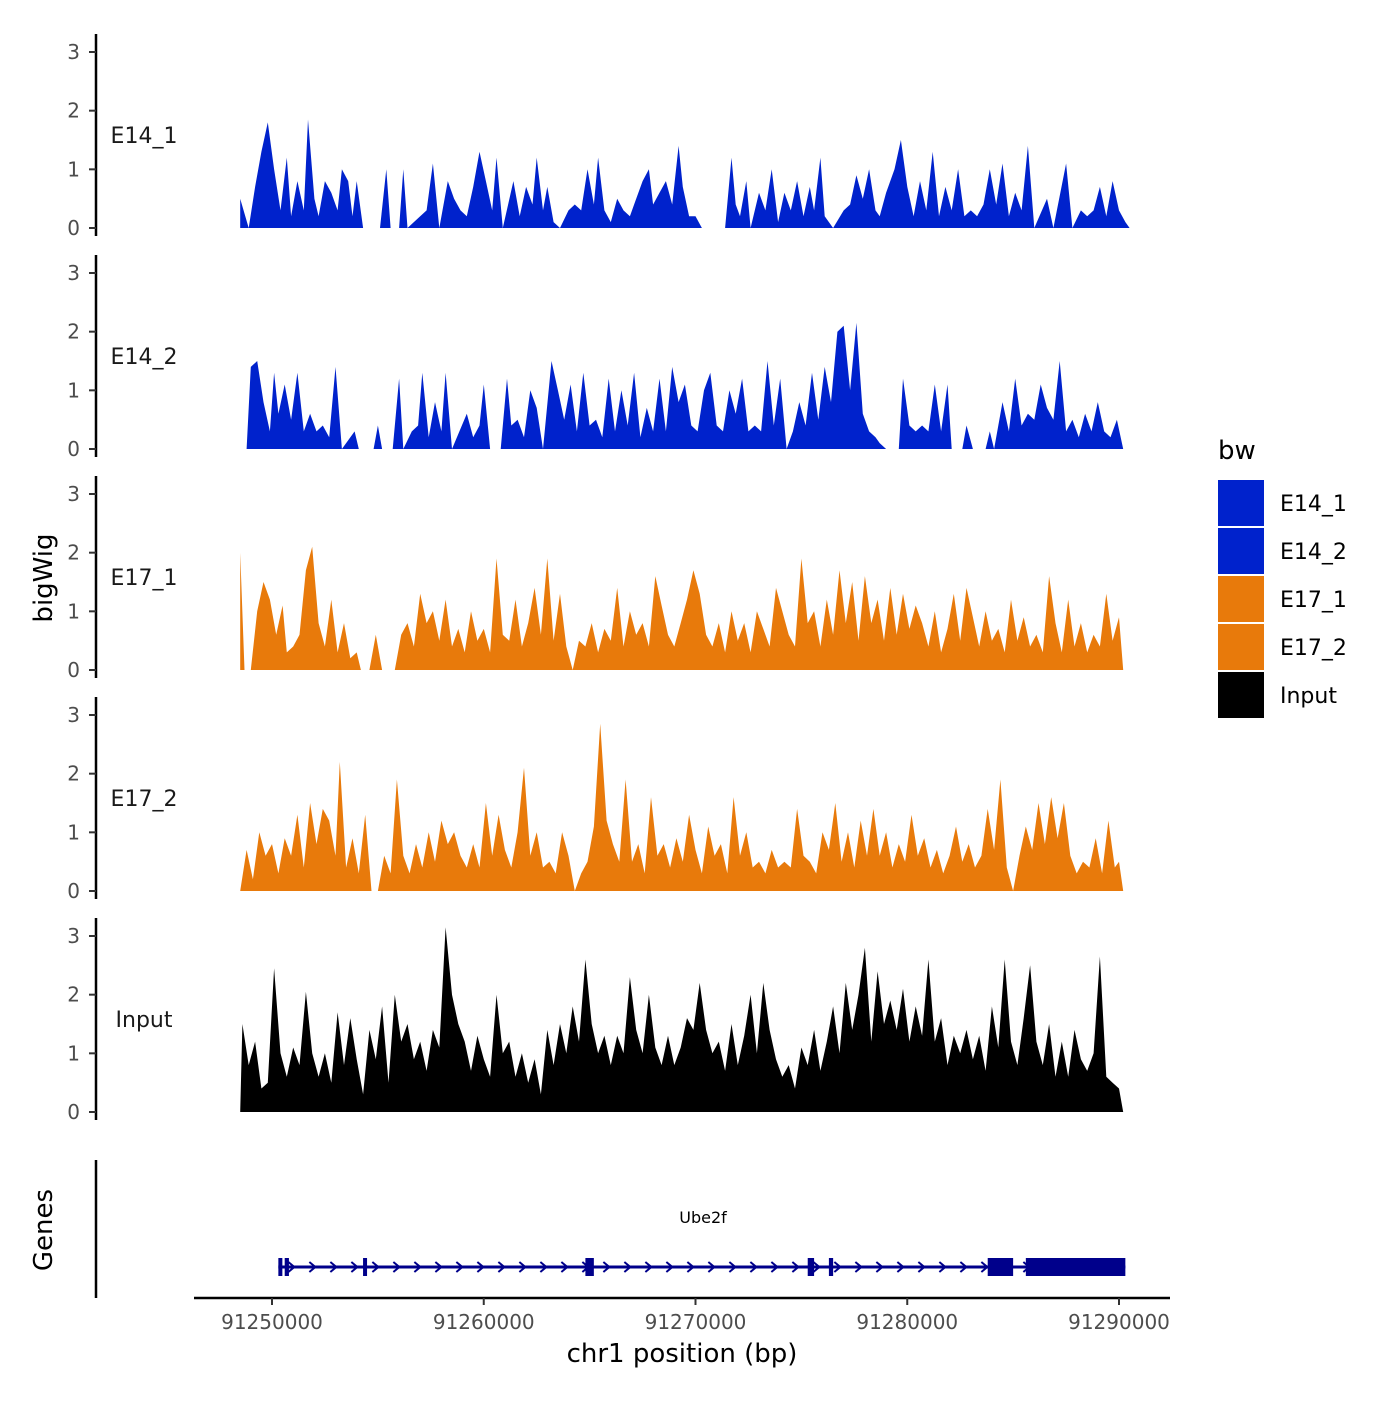 This screenshot has width=1400, height=1404. What do you see at coordinates (144, 136) in the screenshot?
I see `track-label: E14_1` at bounding box center [144, 136].